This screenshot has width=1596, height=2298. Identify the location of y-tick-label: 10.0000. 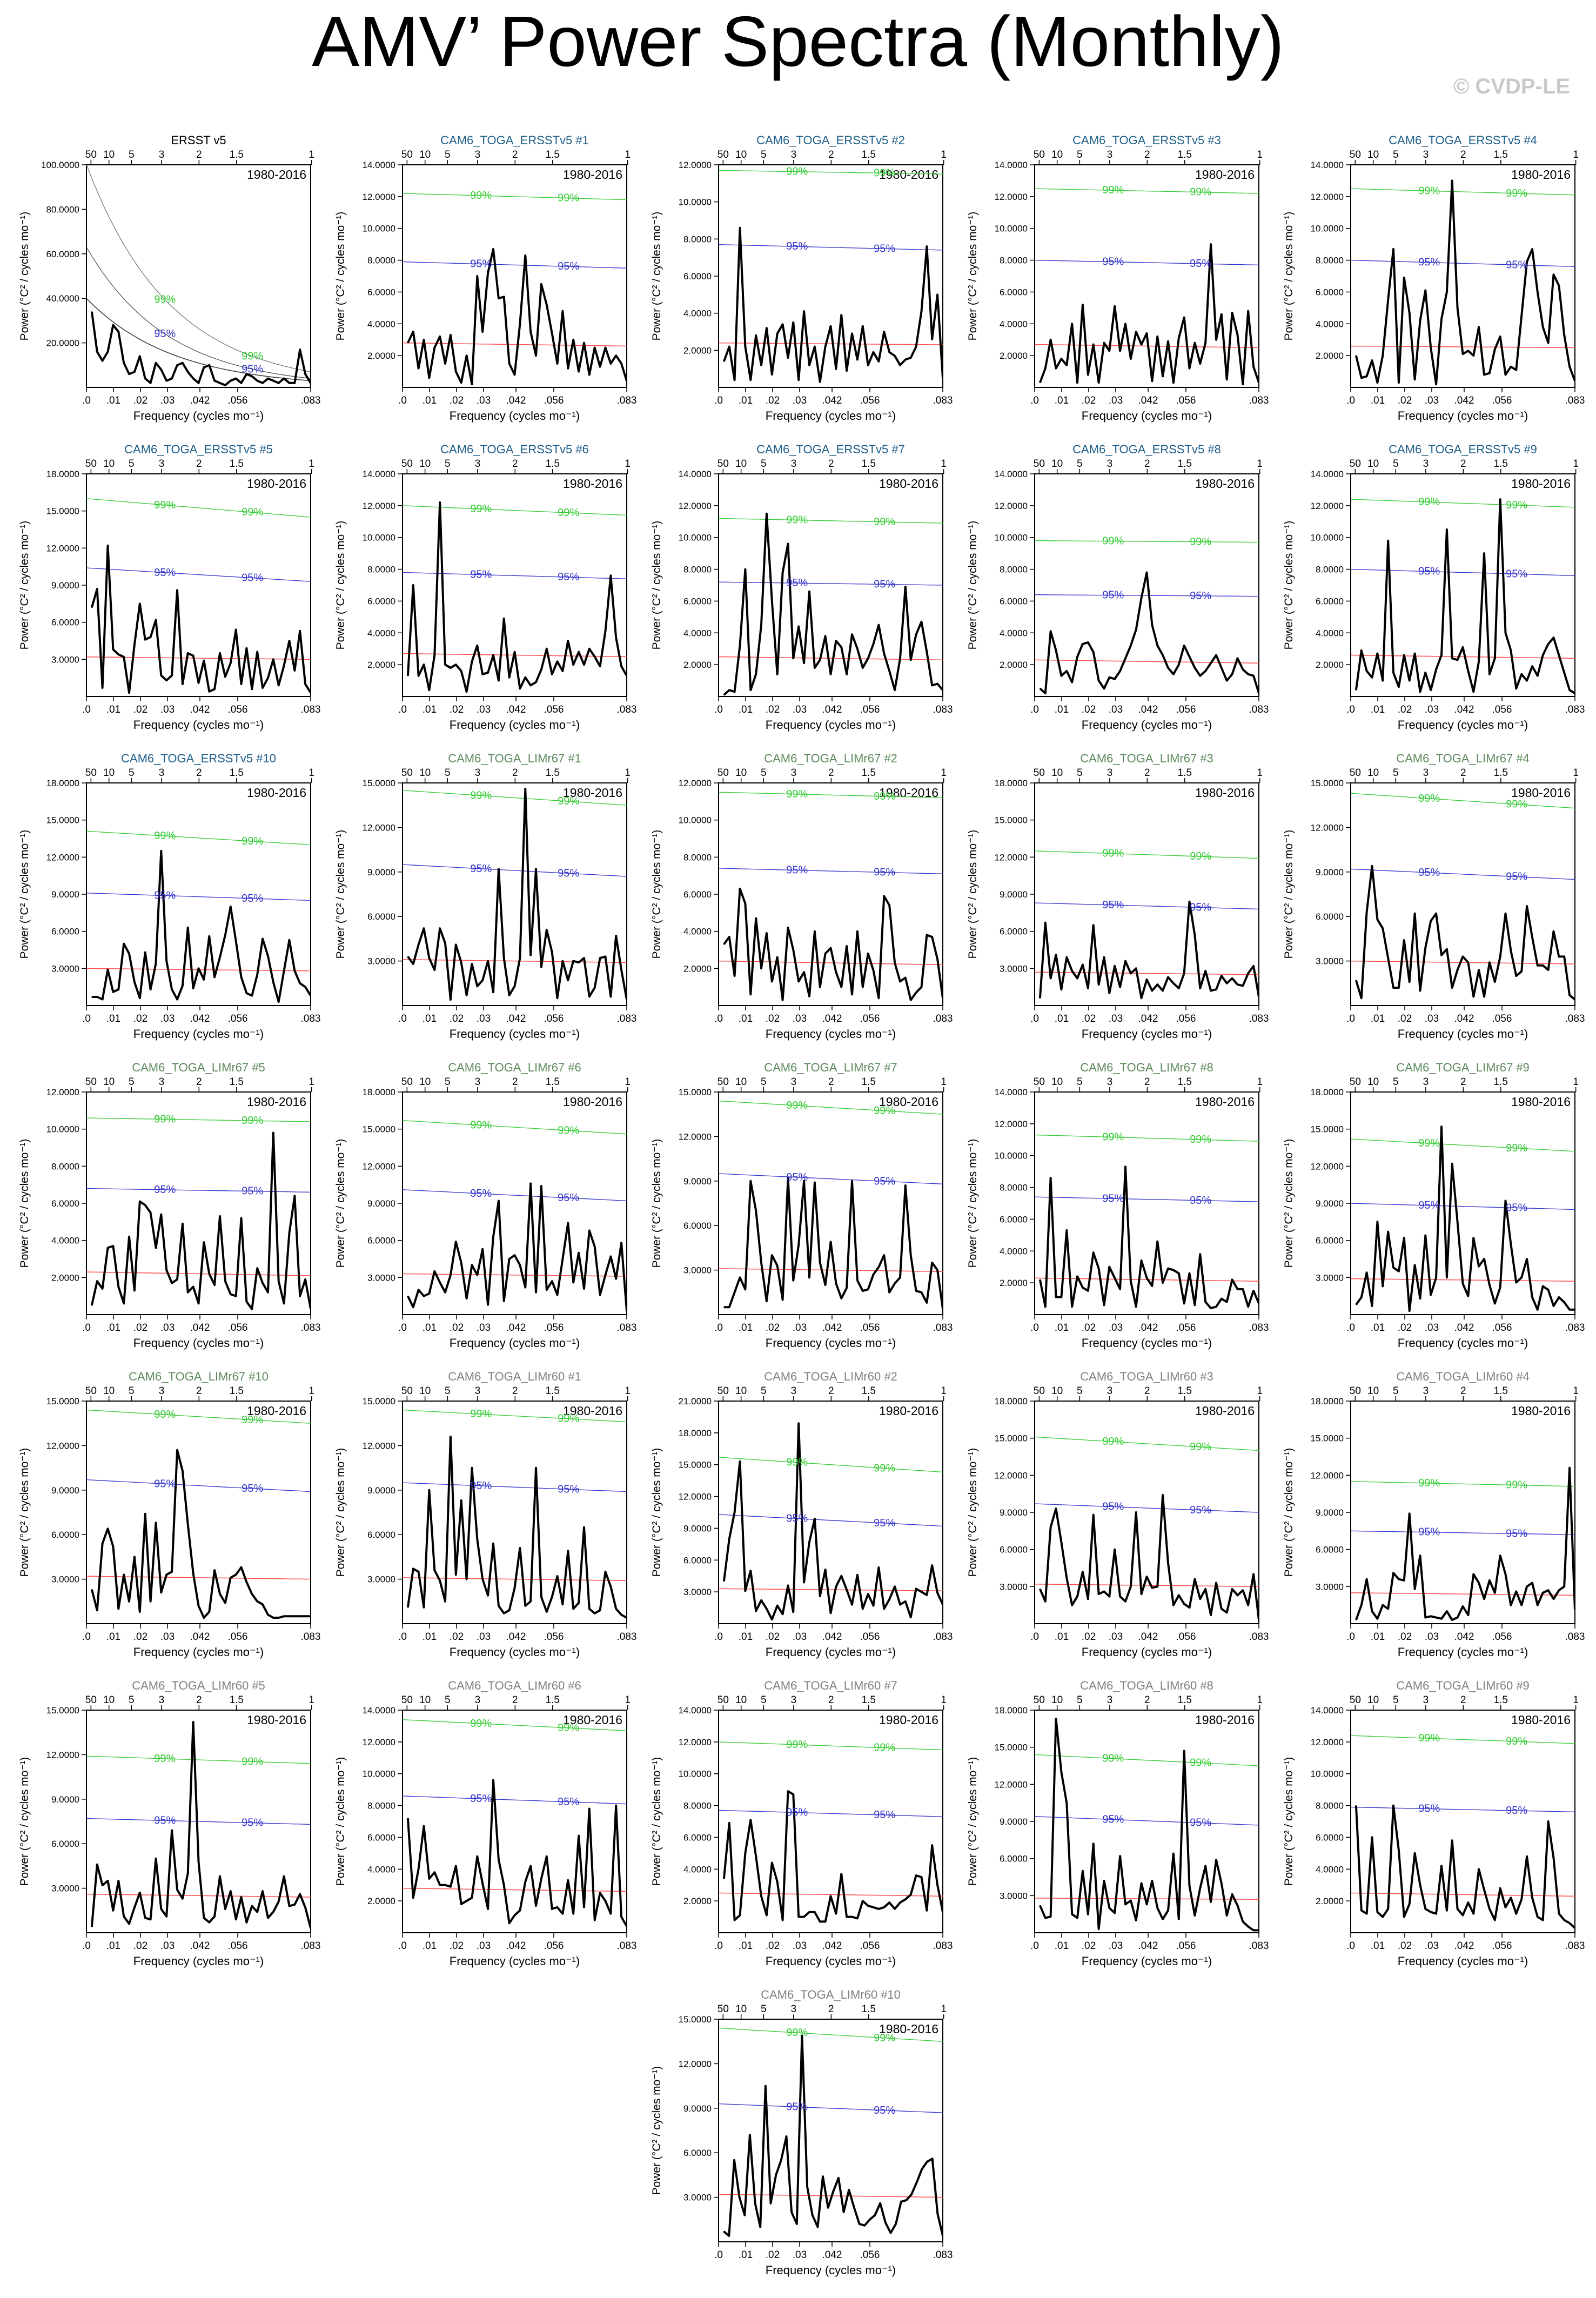
(1011, 538).